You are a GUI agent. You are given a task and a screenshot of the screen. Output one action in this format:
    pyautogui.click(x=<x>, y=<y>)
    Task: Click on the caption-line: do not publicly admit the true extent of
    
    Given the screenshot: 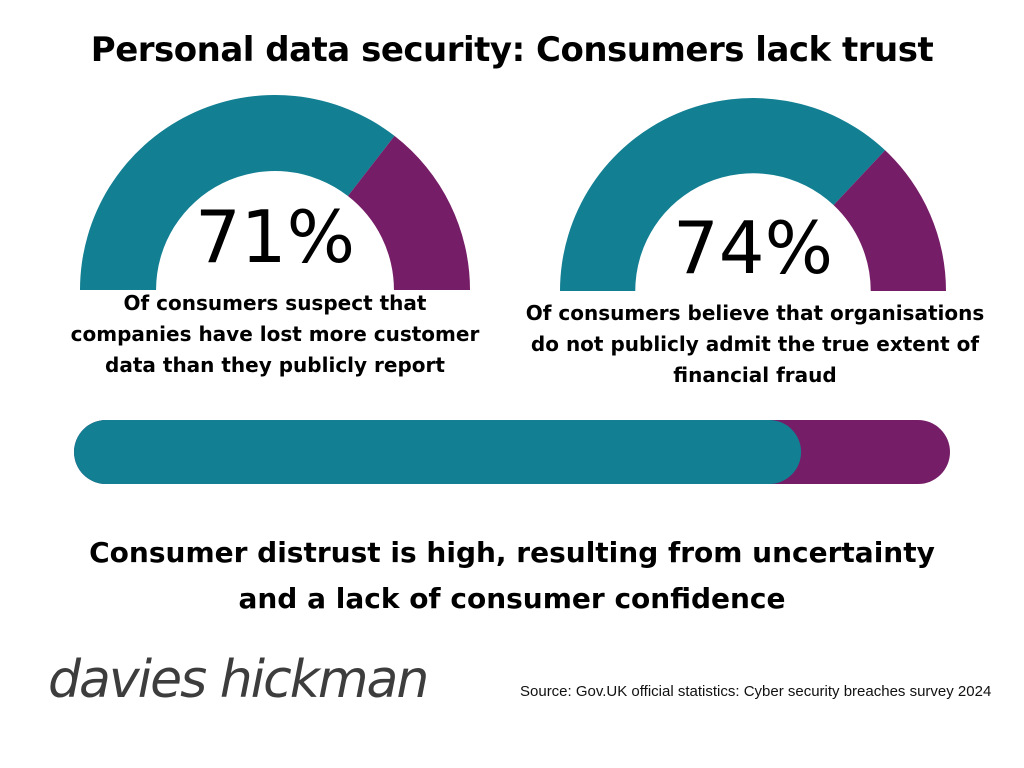 What is the action you would take?
    pyautogui.click(x=755, y=344)
    